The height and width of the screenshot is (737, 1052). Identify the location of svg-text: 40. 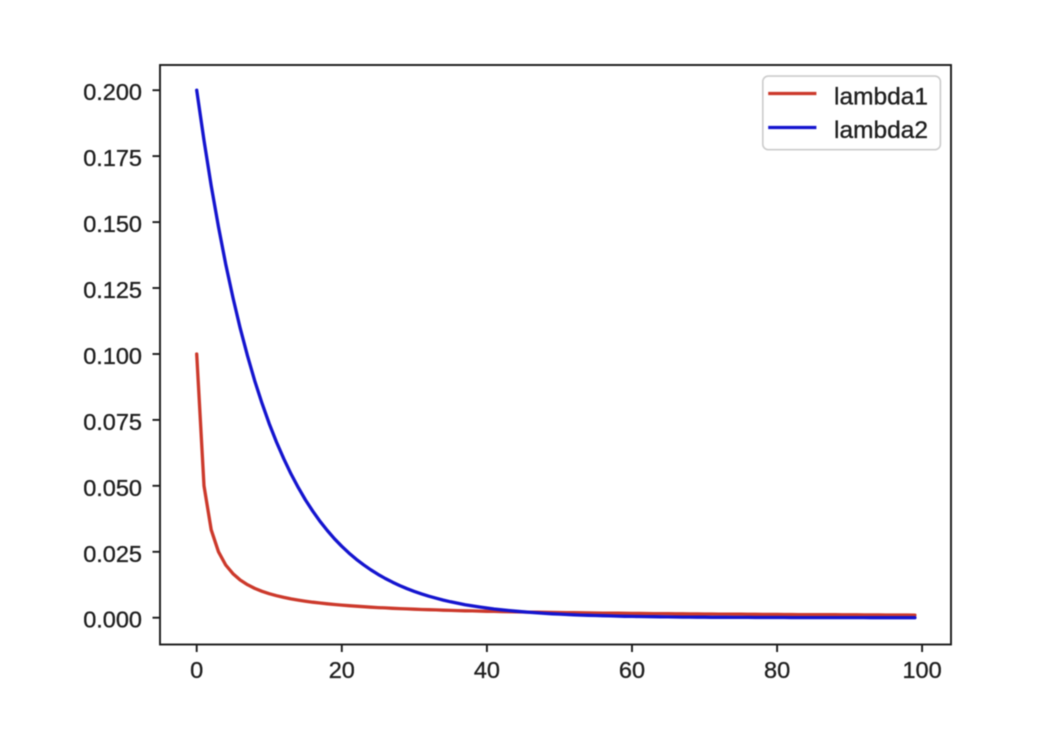
(487, 670).